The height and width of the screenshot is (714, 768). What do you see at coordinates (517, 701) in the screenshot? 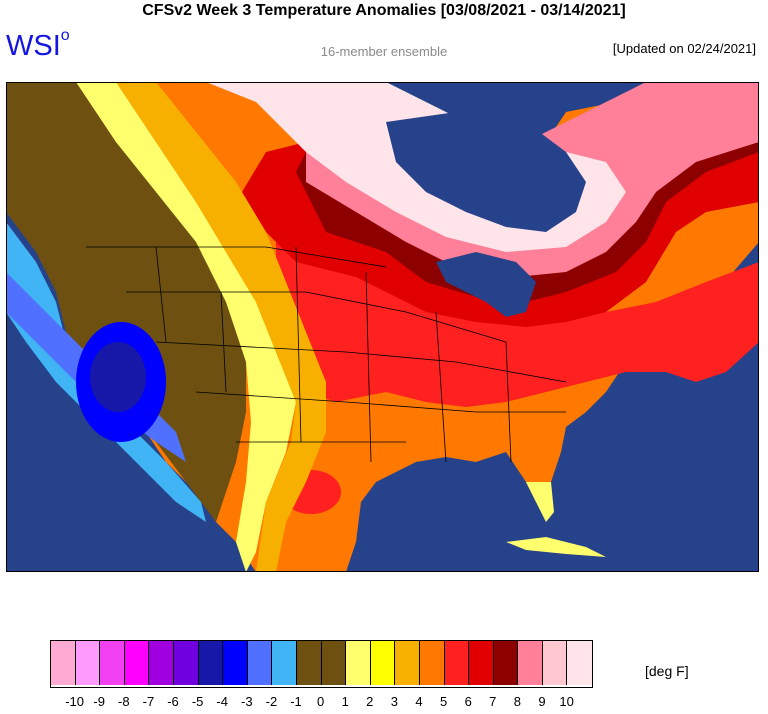
I see `legend-tick-label: 8` at bounding box center [517, 701].